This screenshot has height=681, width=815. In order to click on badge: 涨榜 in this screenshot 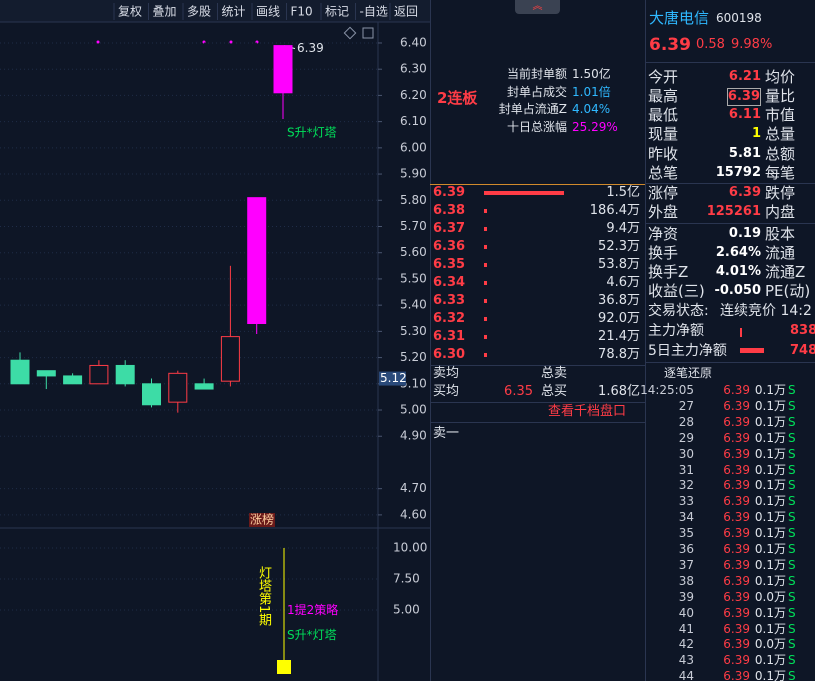, I will do `click(262, 519)`.